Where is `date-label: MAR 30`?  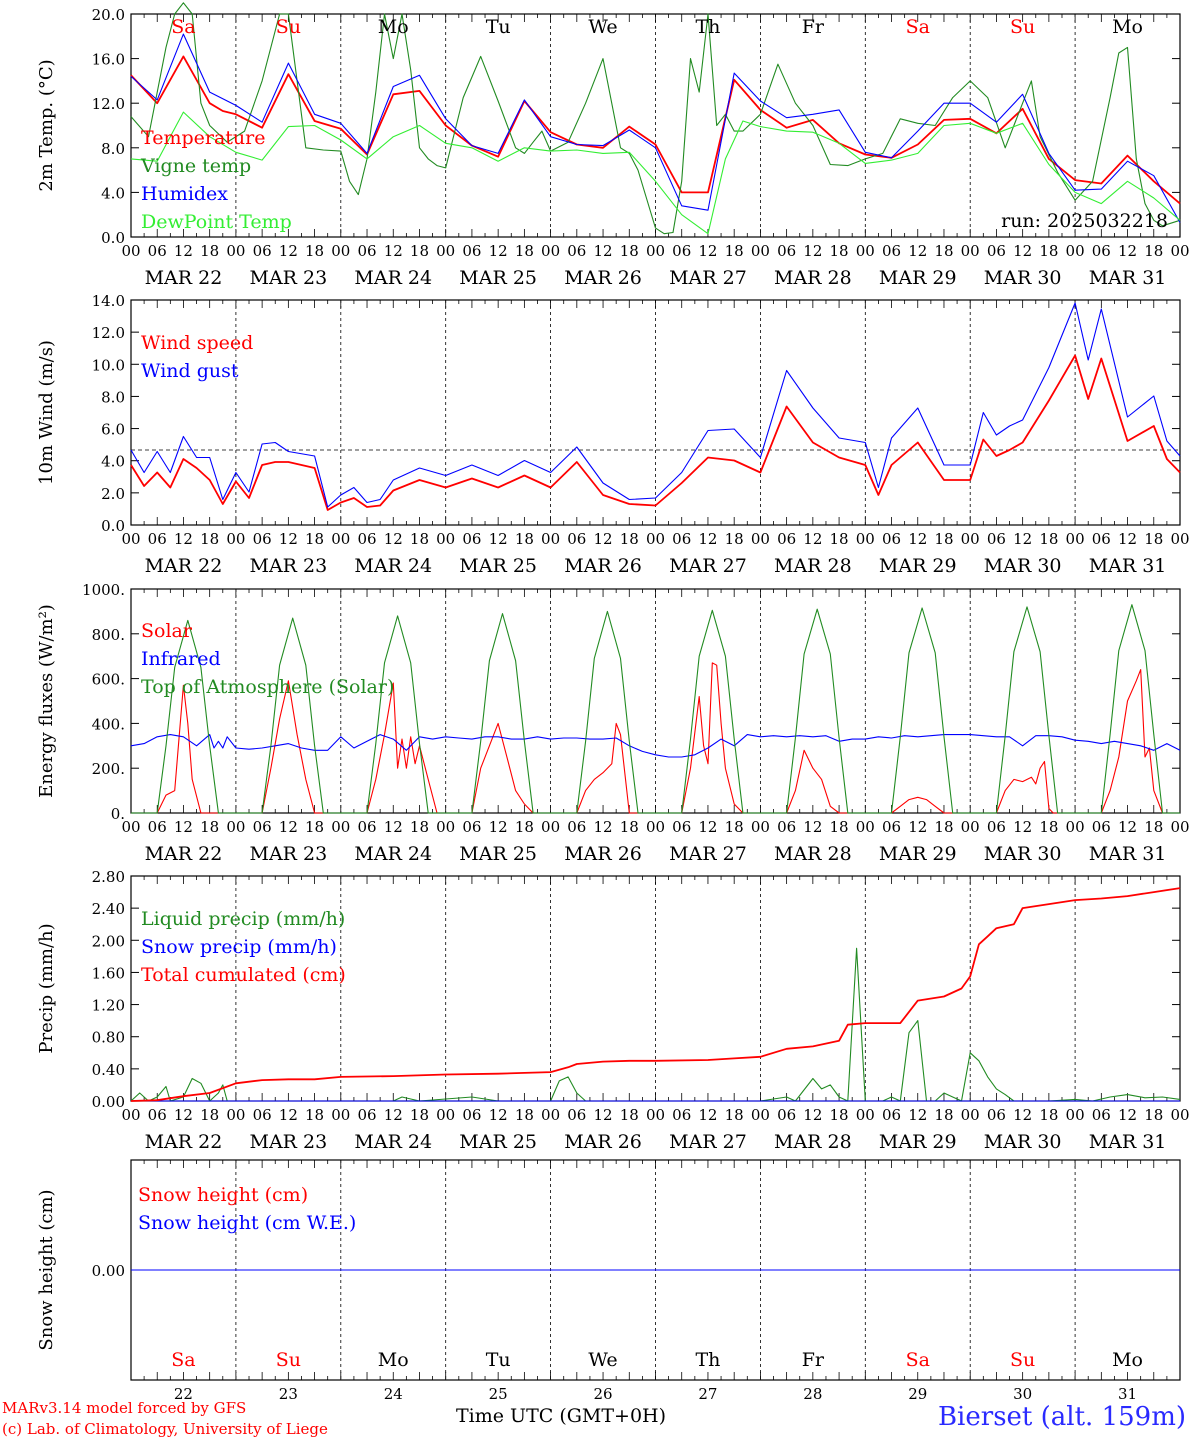
date-label: MAR 30 is located at coordinates (1023, 566).